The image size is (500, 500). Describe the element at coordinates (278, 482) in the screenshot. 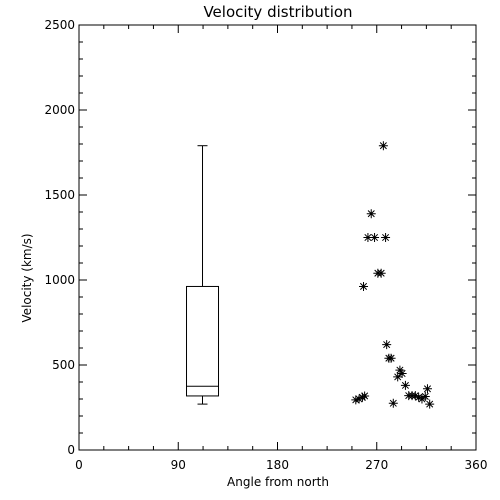

I see `x-axis-label: Angle from north` at that location.